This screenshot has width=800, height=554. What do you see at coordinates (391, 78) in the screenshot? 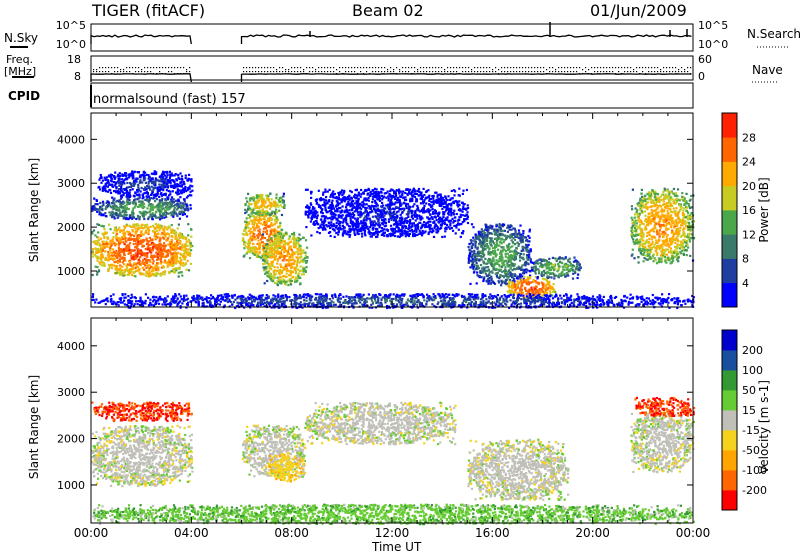
I see `freq-trace` at bounding box center [391, 78].